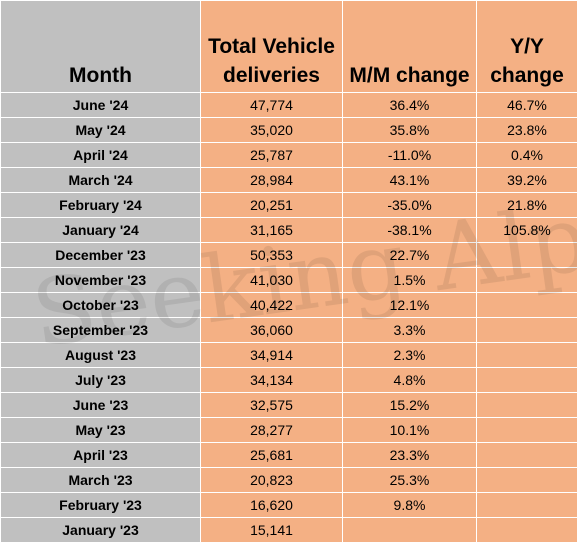  What do you see at coordinates (272, 430) in the screenshot?
I see `total-deliveries-cell: 28,277` at bounding box center [272, 430].